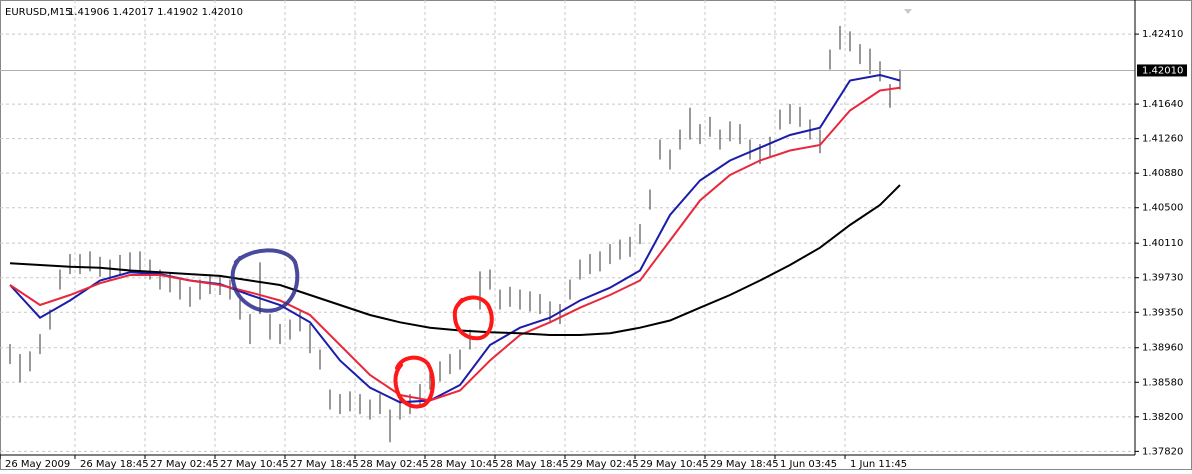 The height and width of the screenshot is (474, 1192). What do you see at coordinates (1162, 348) in the screenshot?
I see `y-tick-label: 1.38960` at bounding box center [1162, 348].